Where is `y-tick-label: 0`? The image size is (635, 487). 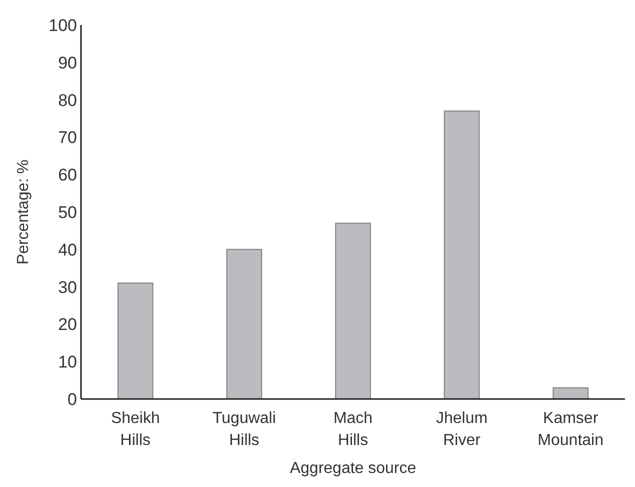
y-tick-label: 0 is located at coordinates (72, 399).